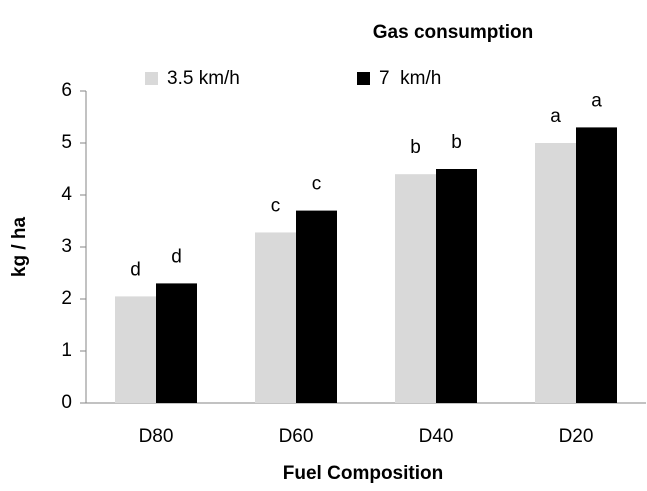 This screenshot has width=647, height=491. What do you see at coordinates (363, 473) in the screenshot?
I see `x-axis-label: Fuel Composition` at bounding box center [363, 473].